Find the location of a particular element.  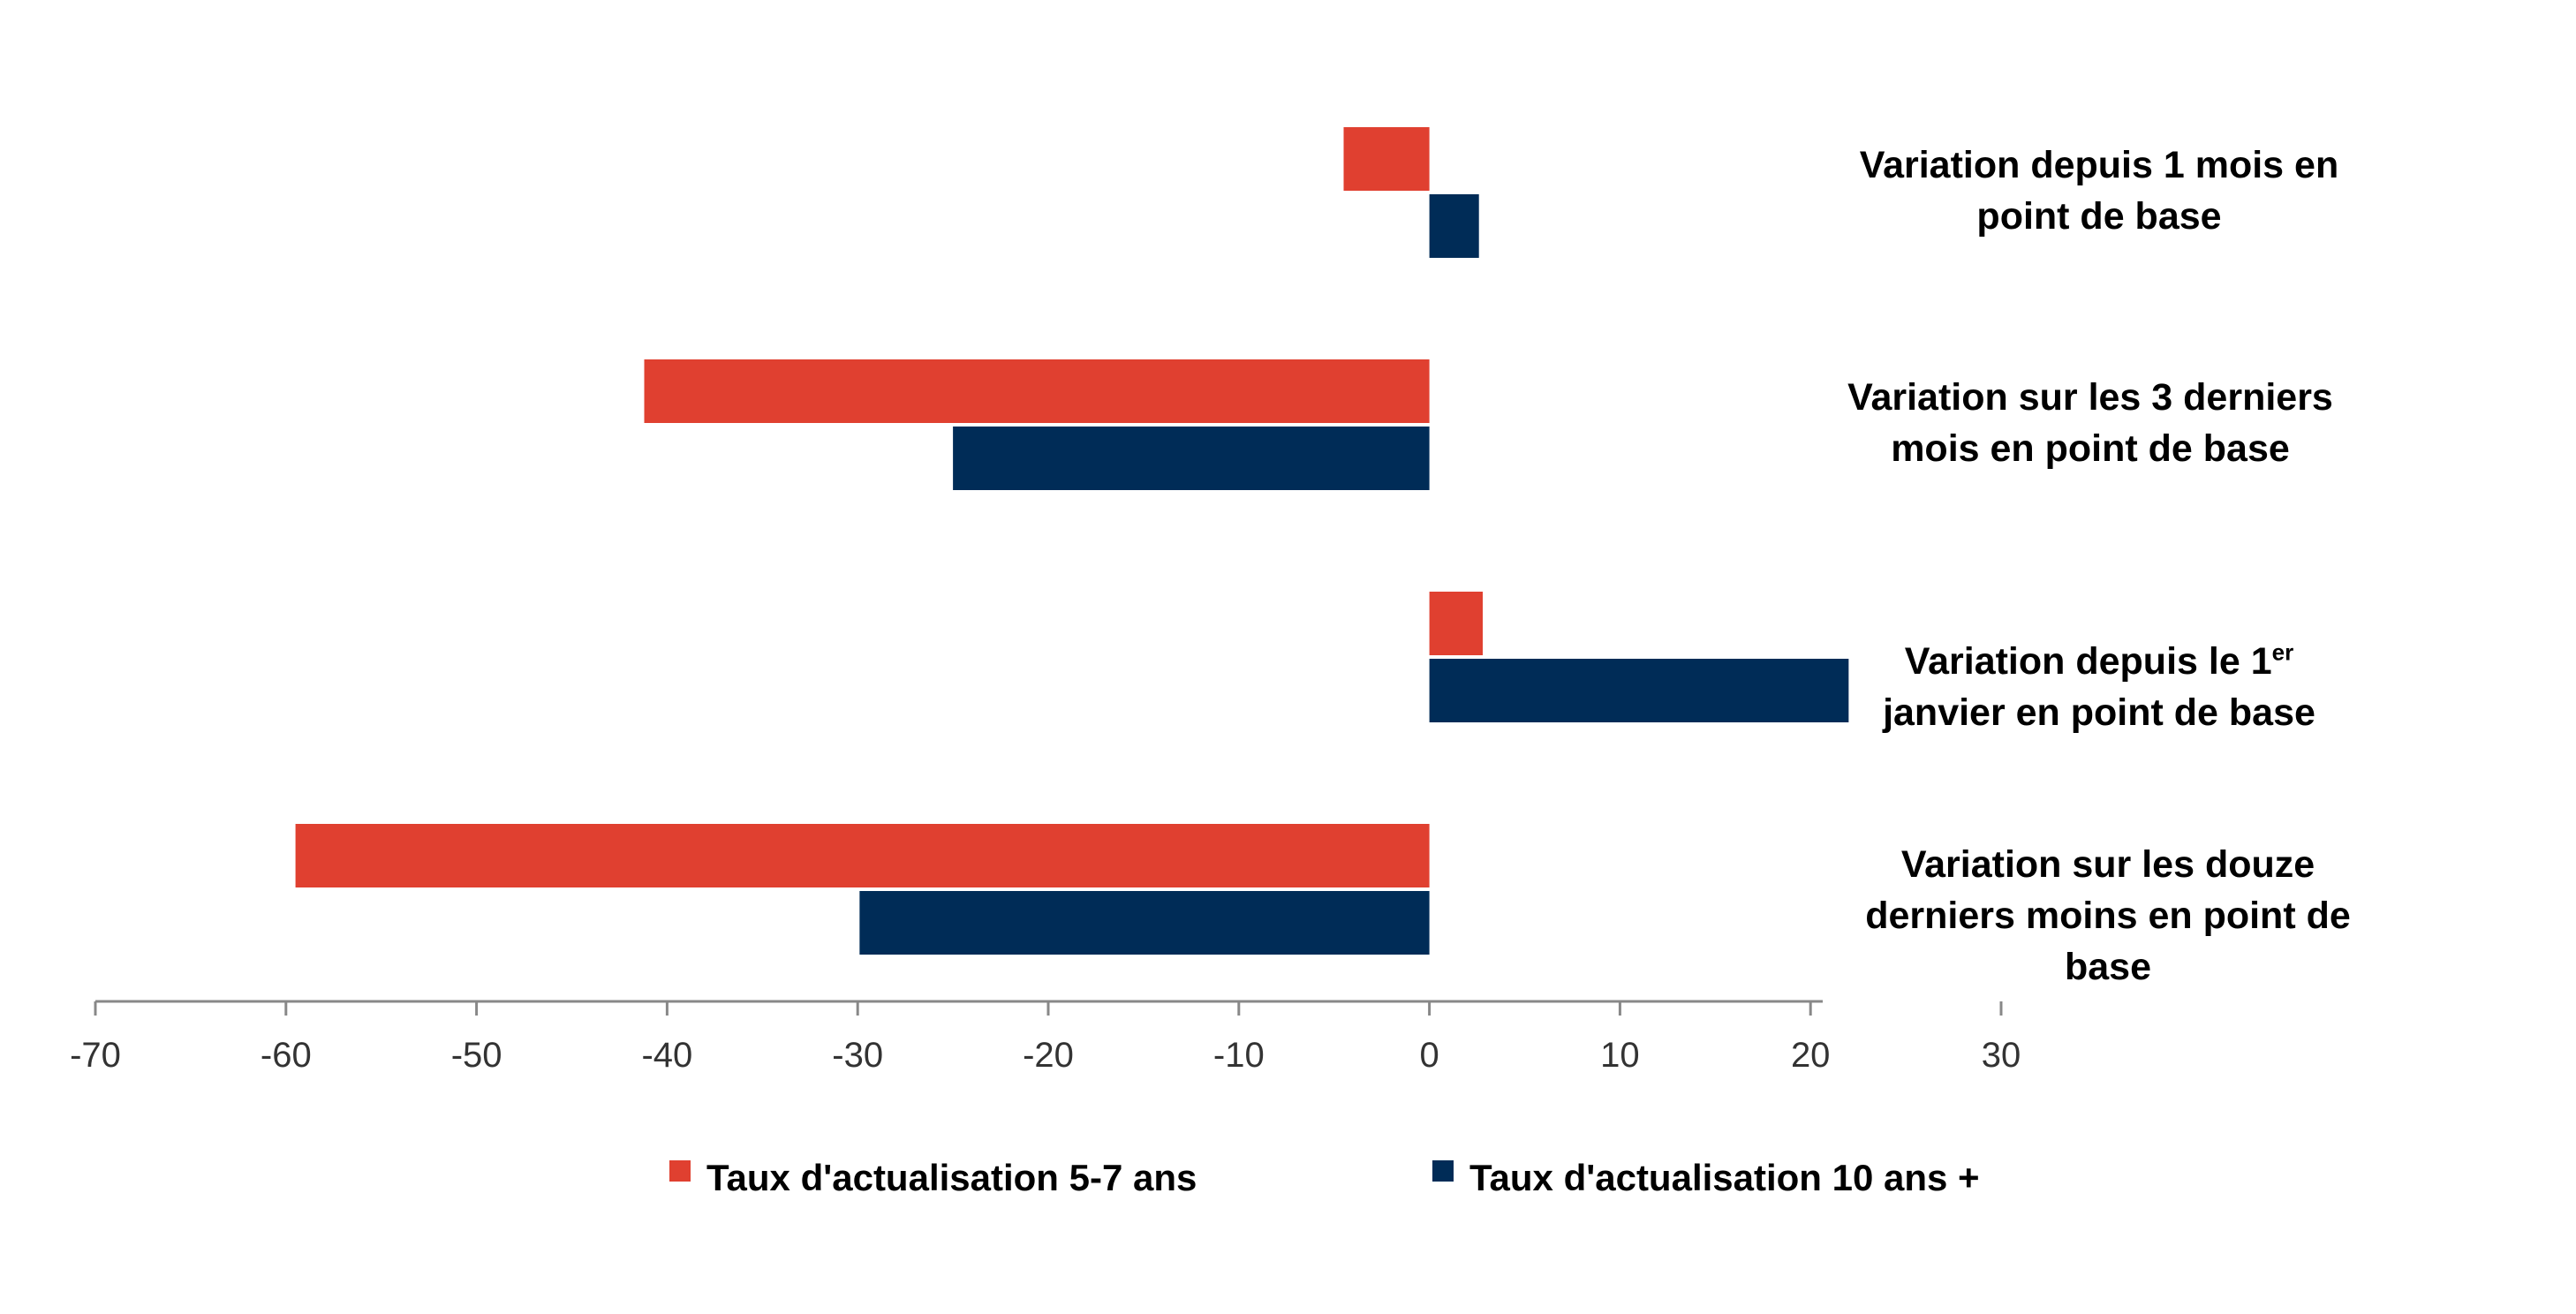

legend-swatch-red is located at coordinates (680, 1171).